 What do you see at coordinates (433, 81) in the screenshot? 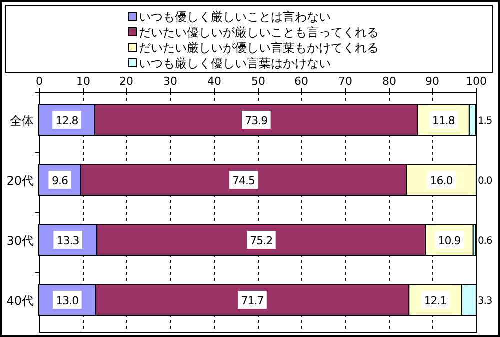
I see `x-tick-label: 90` at bounding box center [433, 81].